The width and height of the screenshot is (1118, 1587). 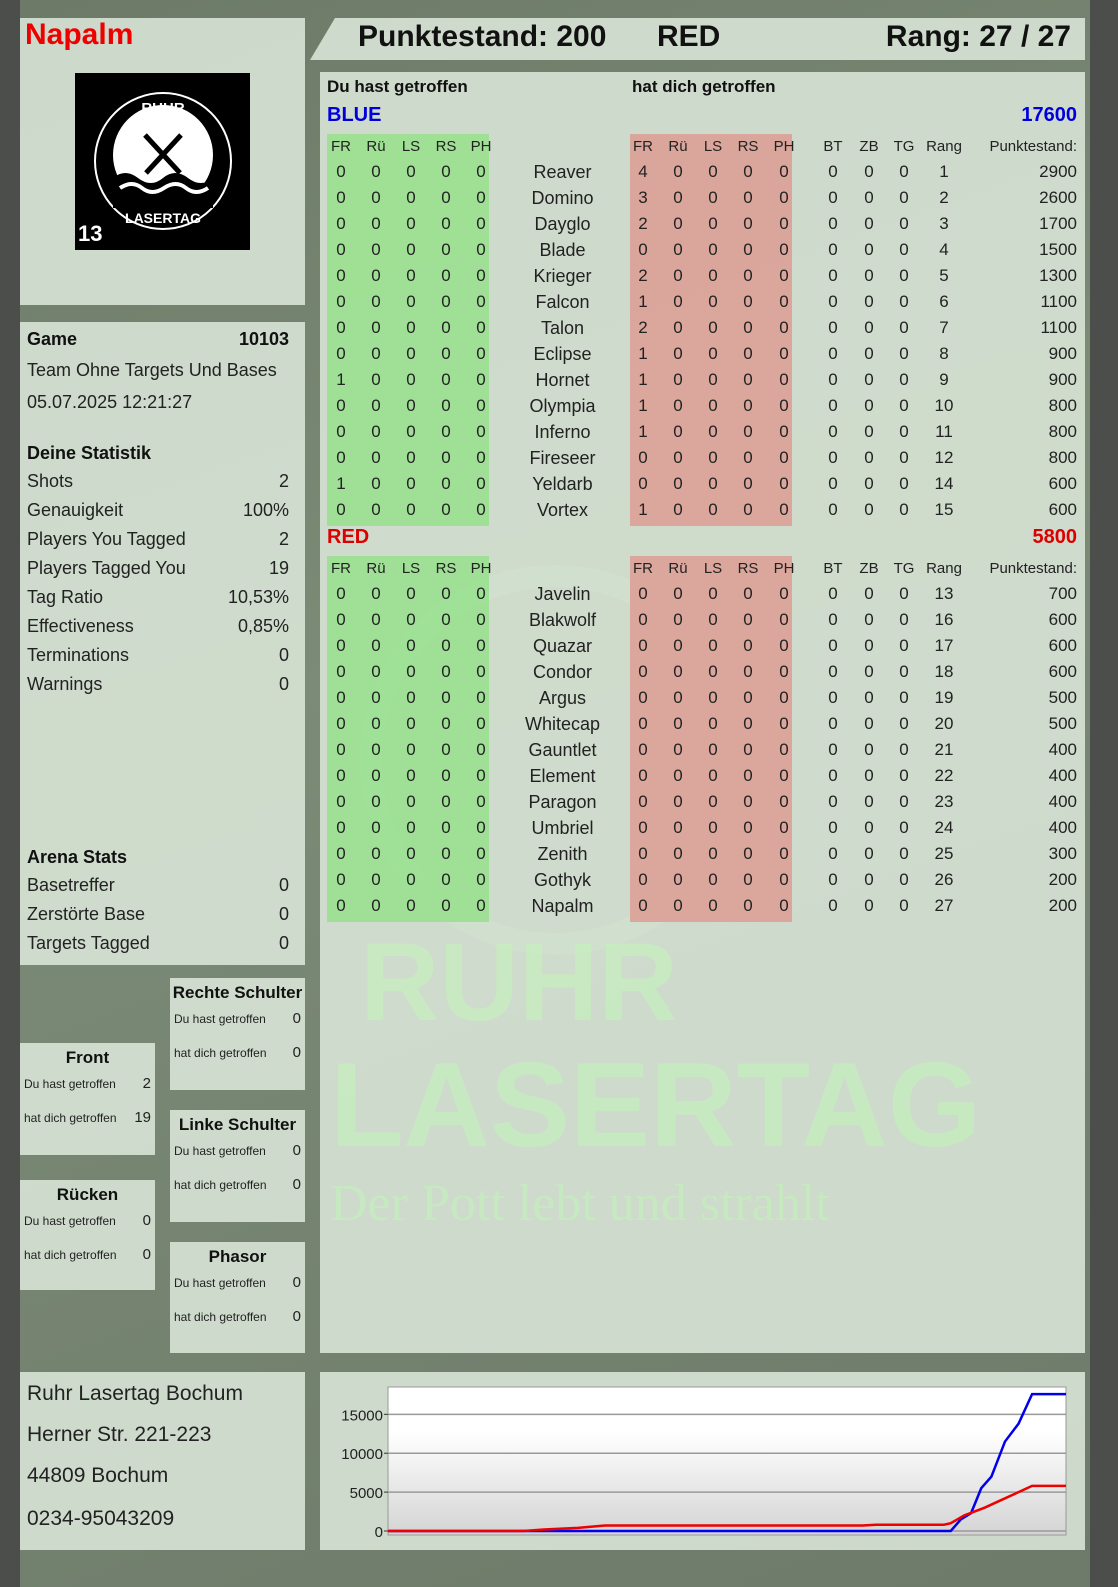 What do you see at coordinates (1058, 301) in the screenshot?
I see `player-score: 1100` at bounding box center [1058, 301].